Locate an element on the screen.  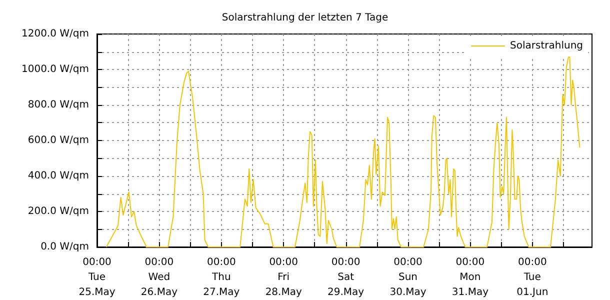
x-tick-label: 00:00 Mon 31.May is located at coordinates (470, 277).